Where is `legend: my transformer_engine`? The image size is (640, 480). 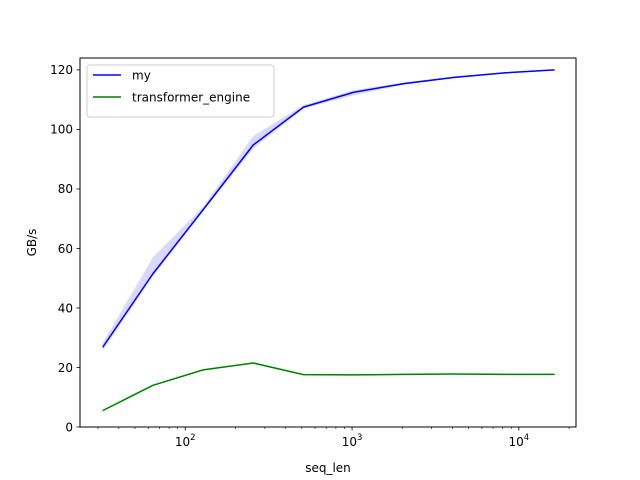 legend: my transformer_engine is located at coordinates (180, 91).